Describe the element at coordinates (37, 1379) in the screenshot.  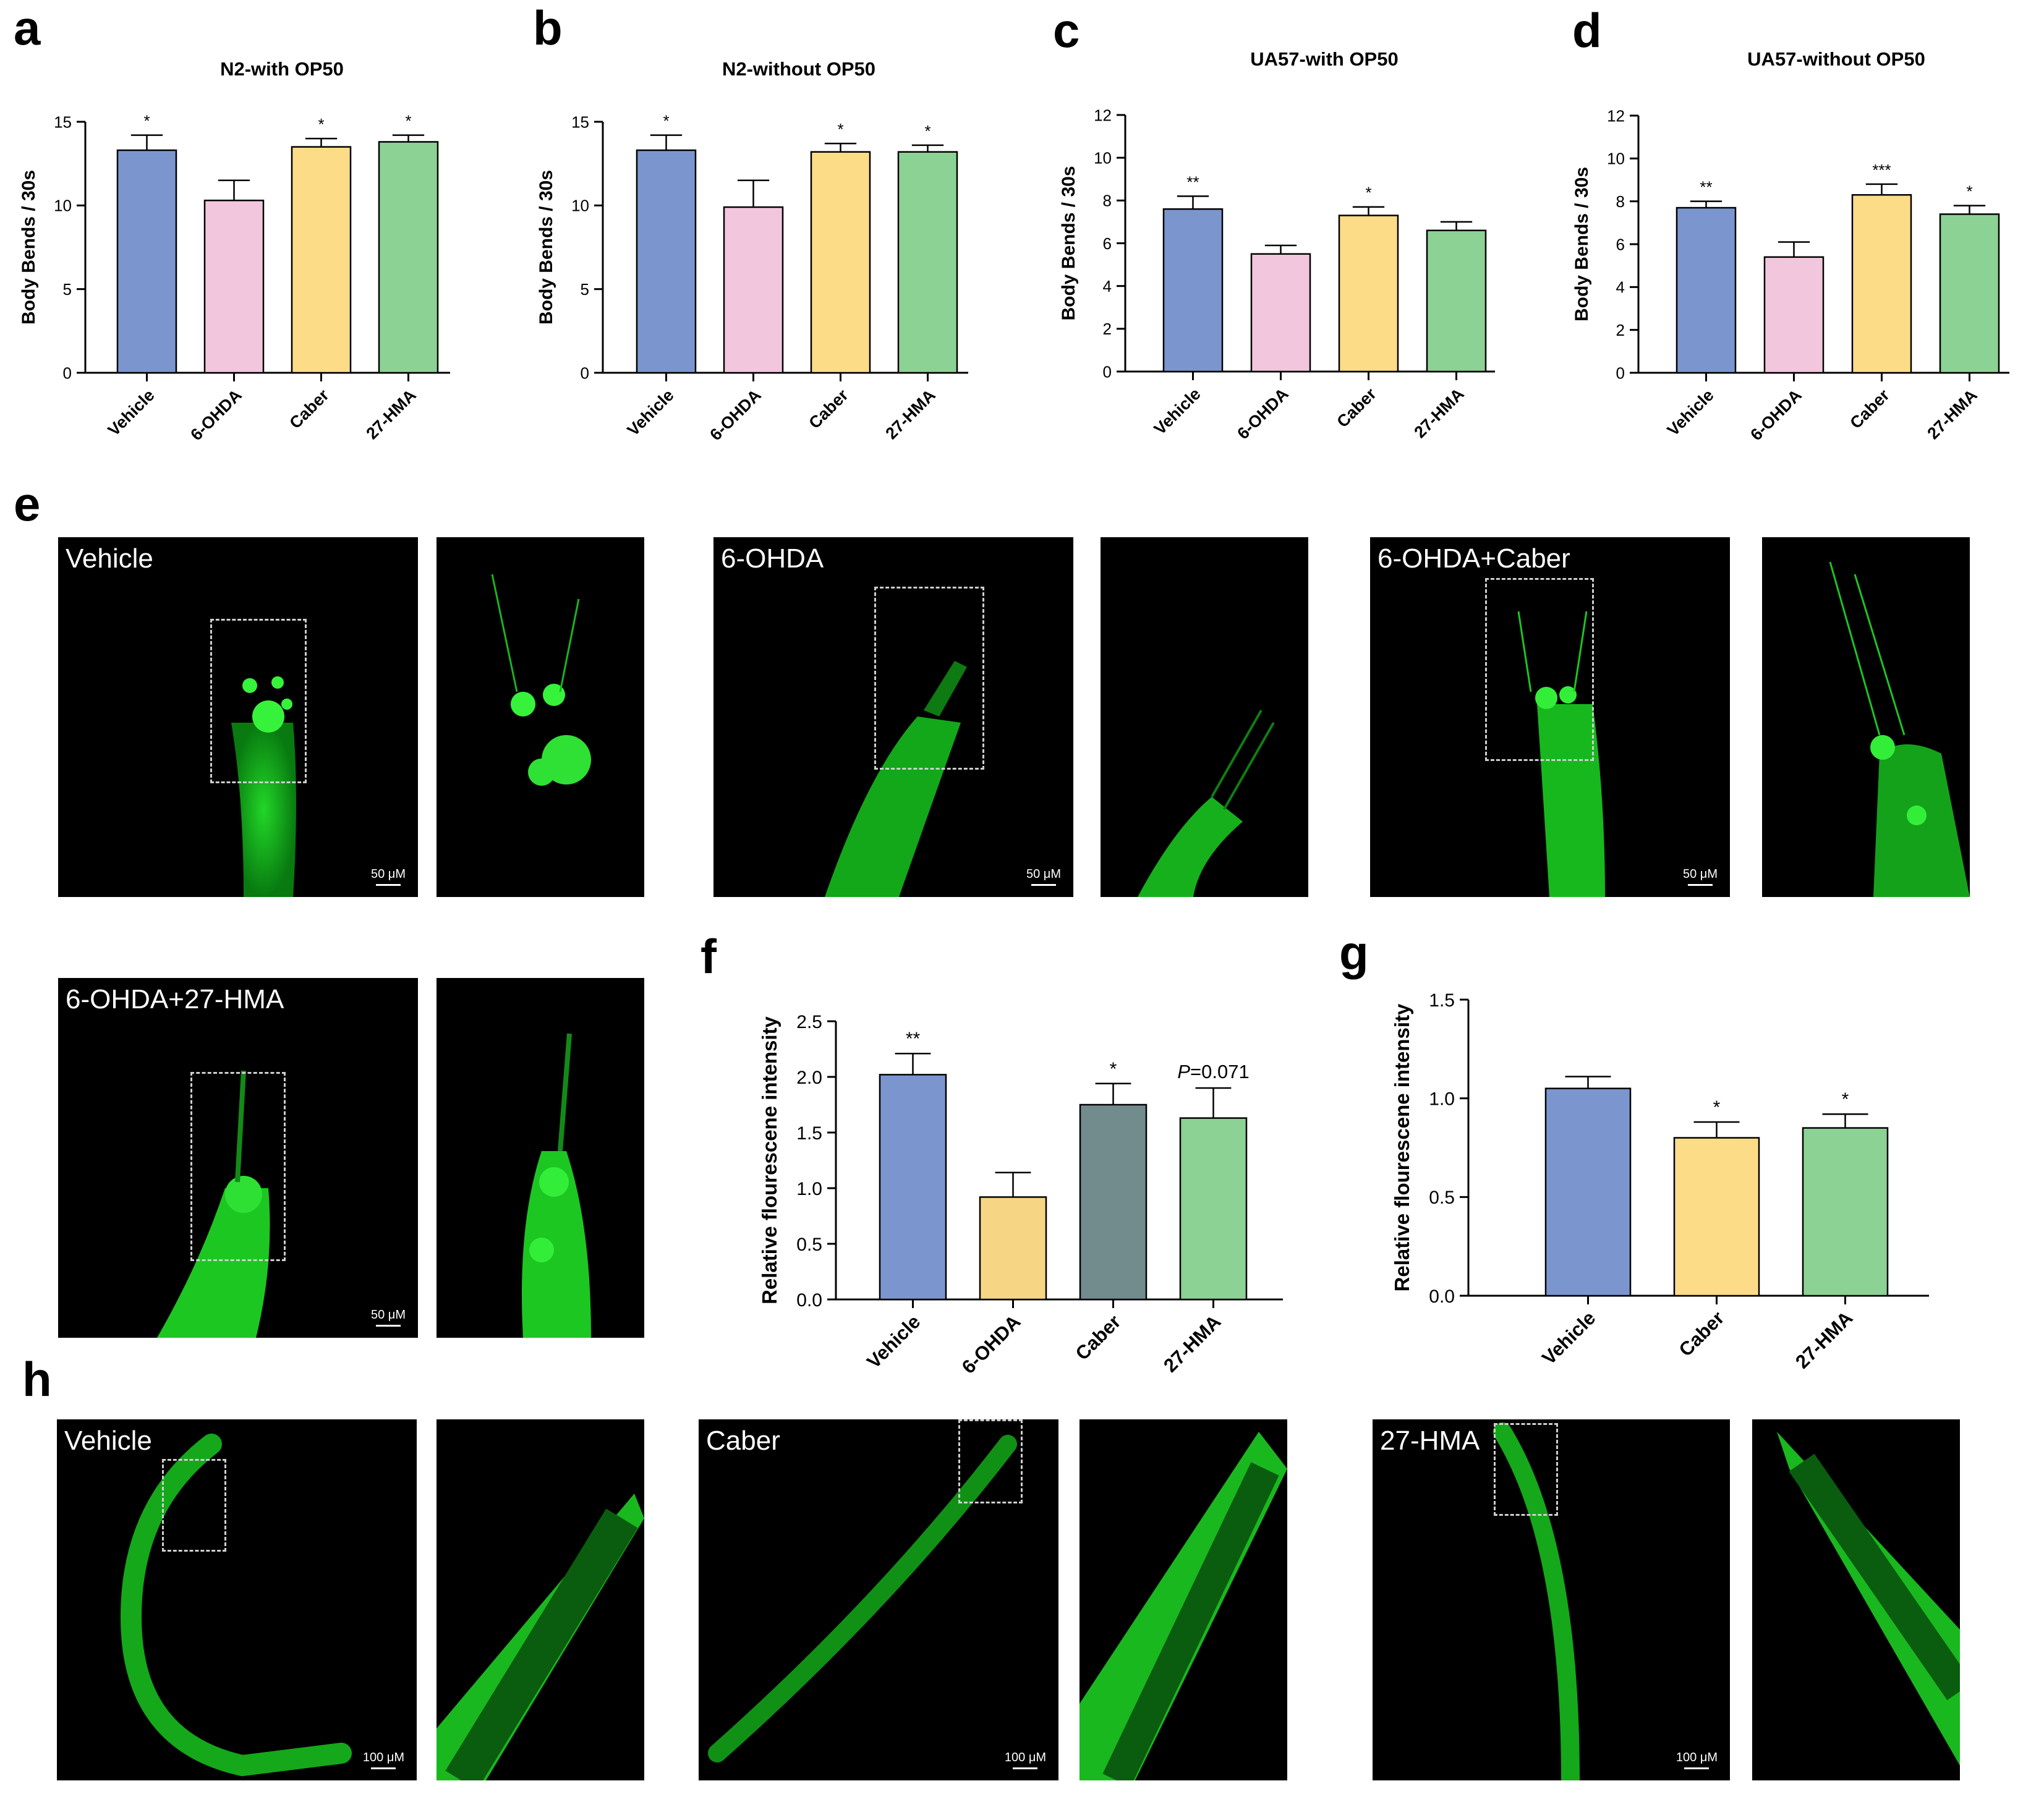
I see `panel-letter-h: h` at that location.